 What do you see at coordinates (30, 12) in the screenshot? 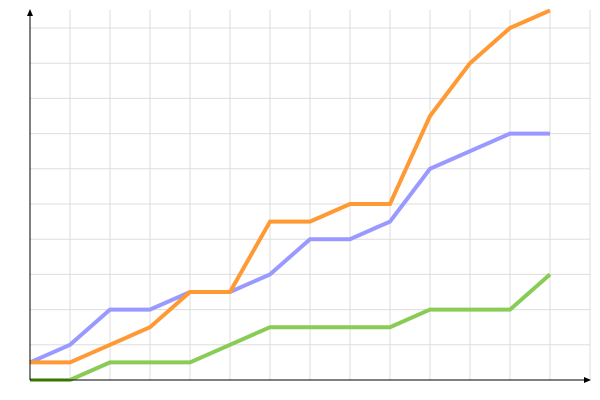
I see `y-axis-arrow-icon` at bounding box center [30, 12].